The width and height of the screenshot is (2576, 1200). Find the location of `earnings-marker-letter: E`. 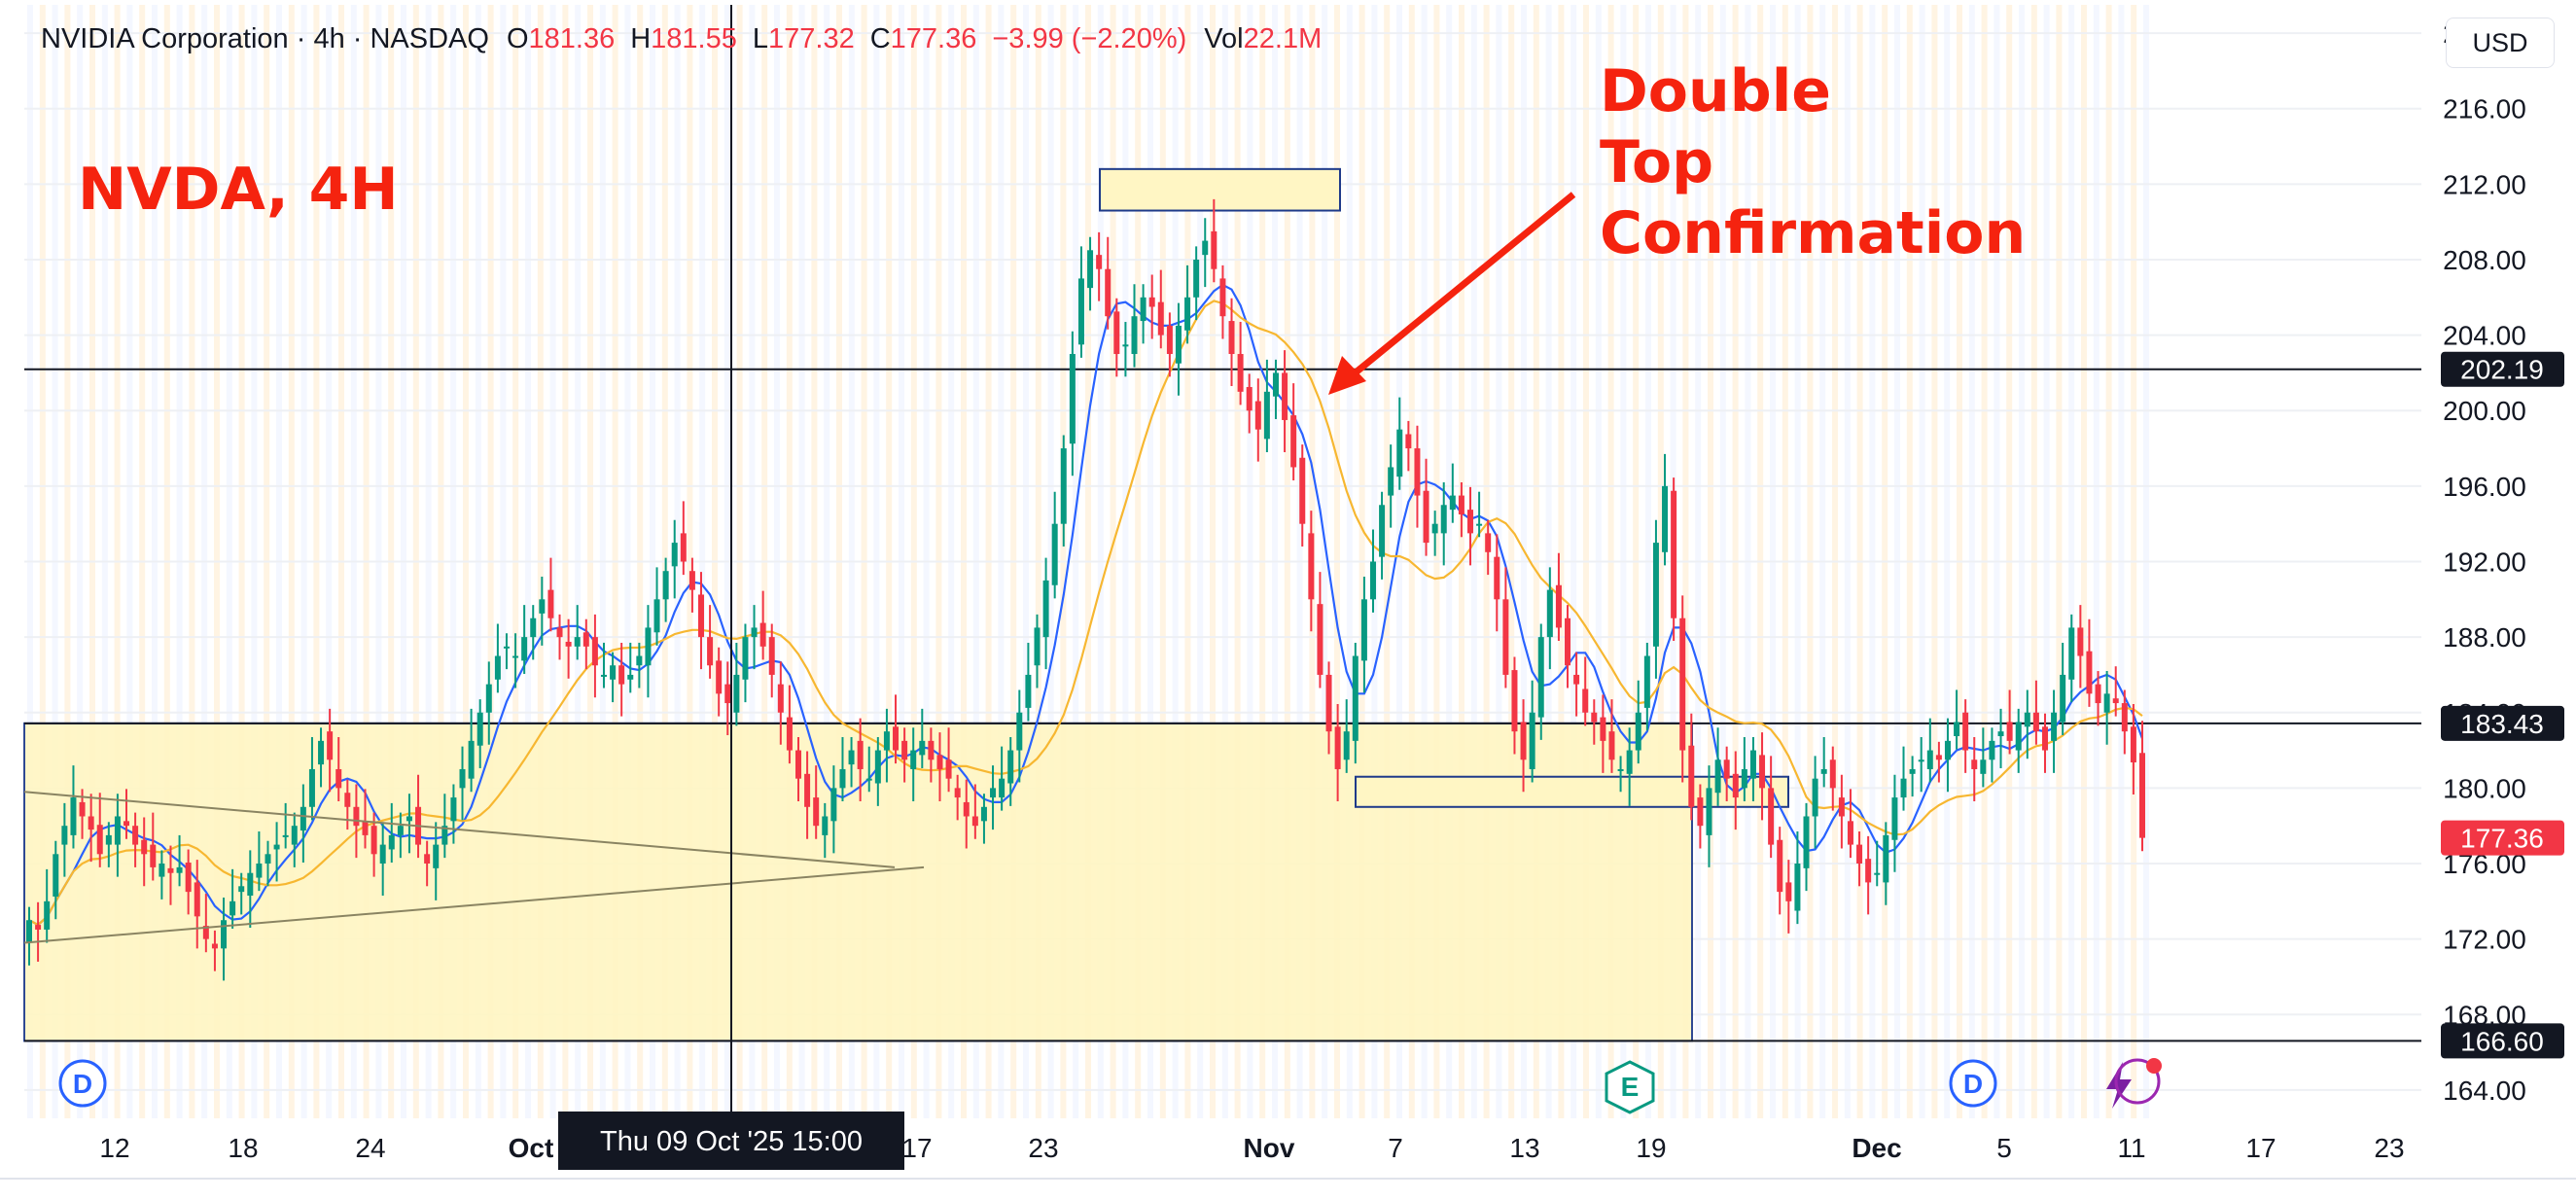

earnings-marker-letter: E is located at coordinates (1630, 1087).